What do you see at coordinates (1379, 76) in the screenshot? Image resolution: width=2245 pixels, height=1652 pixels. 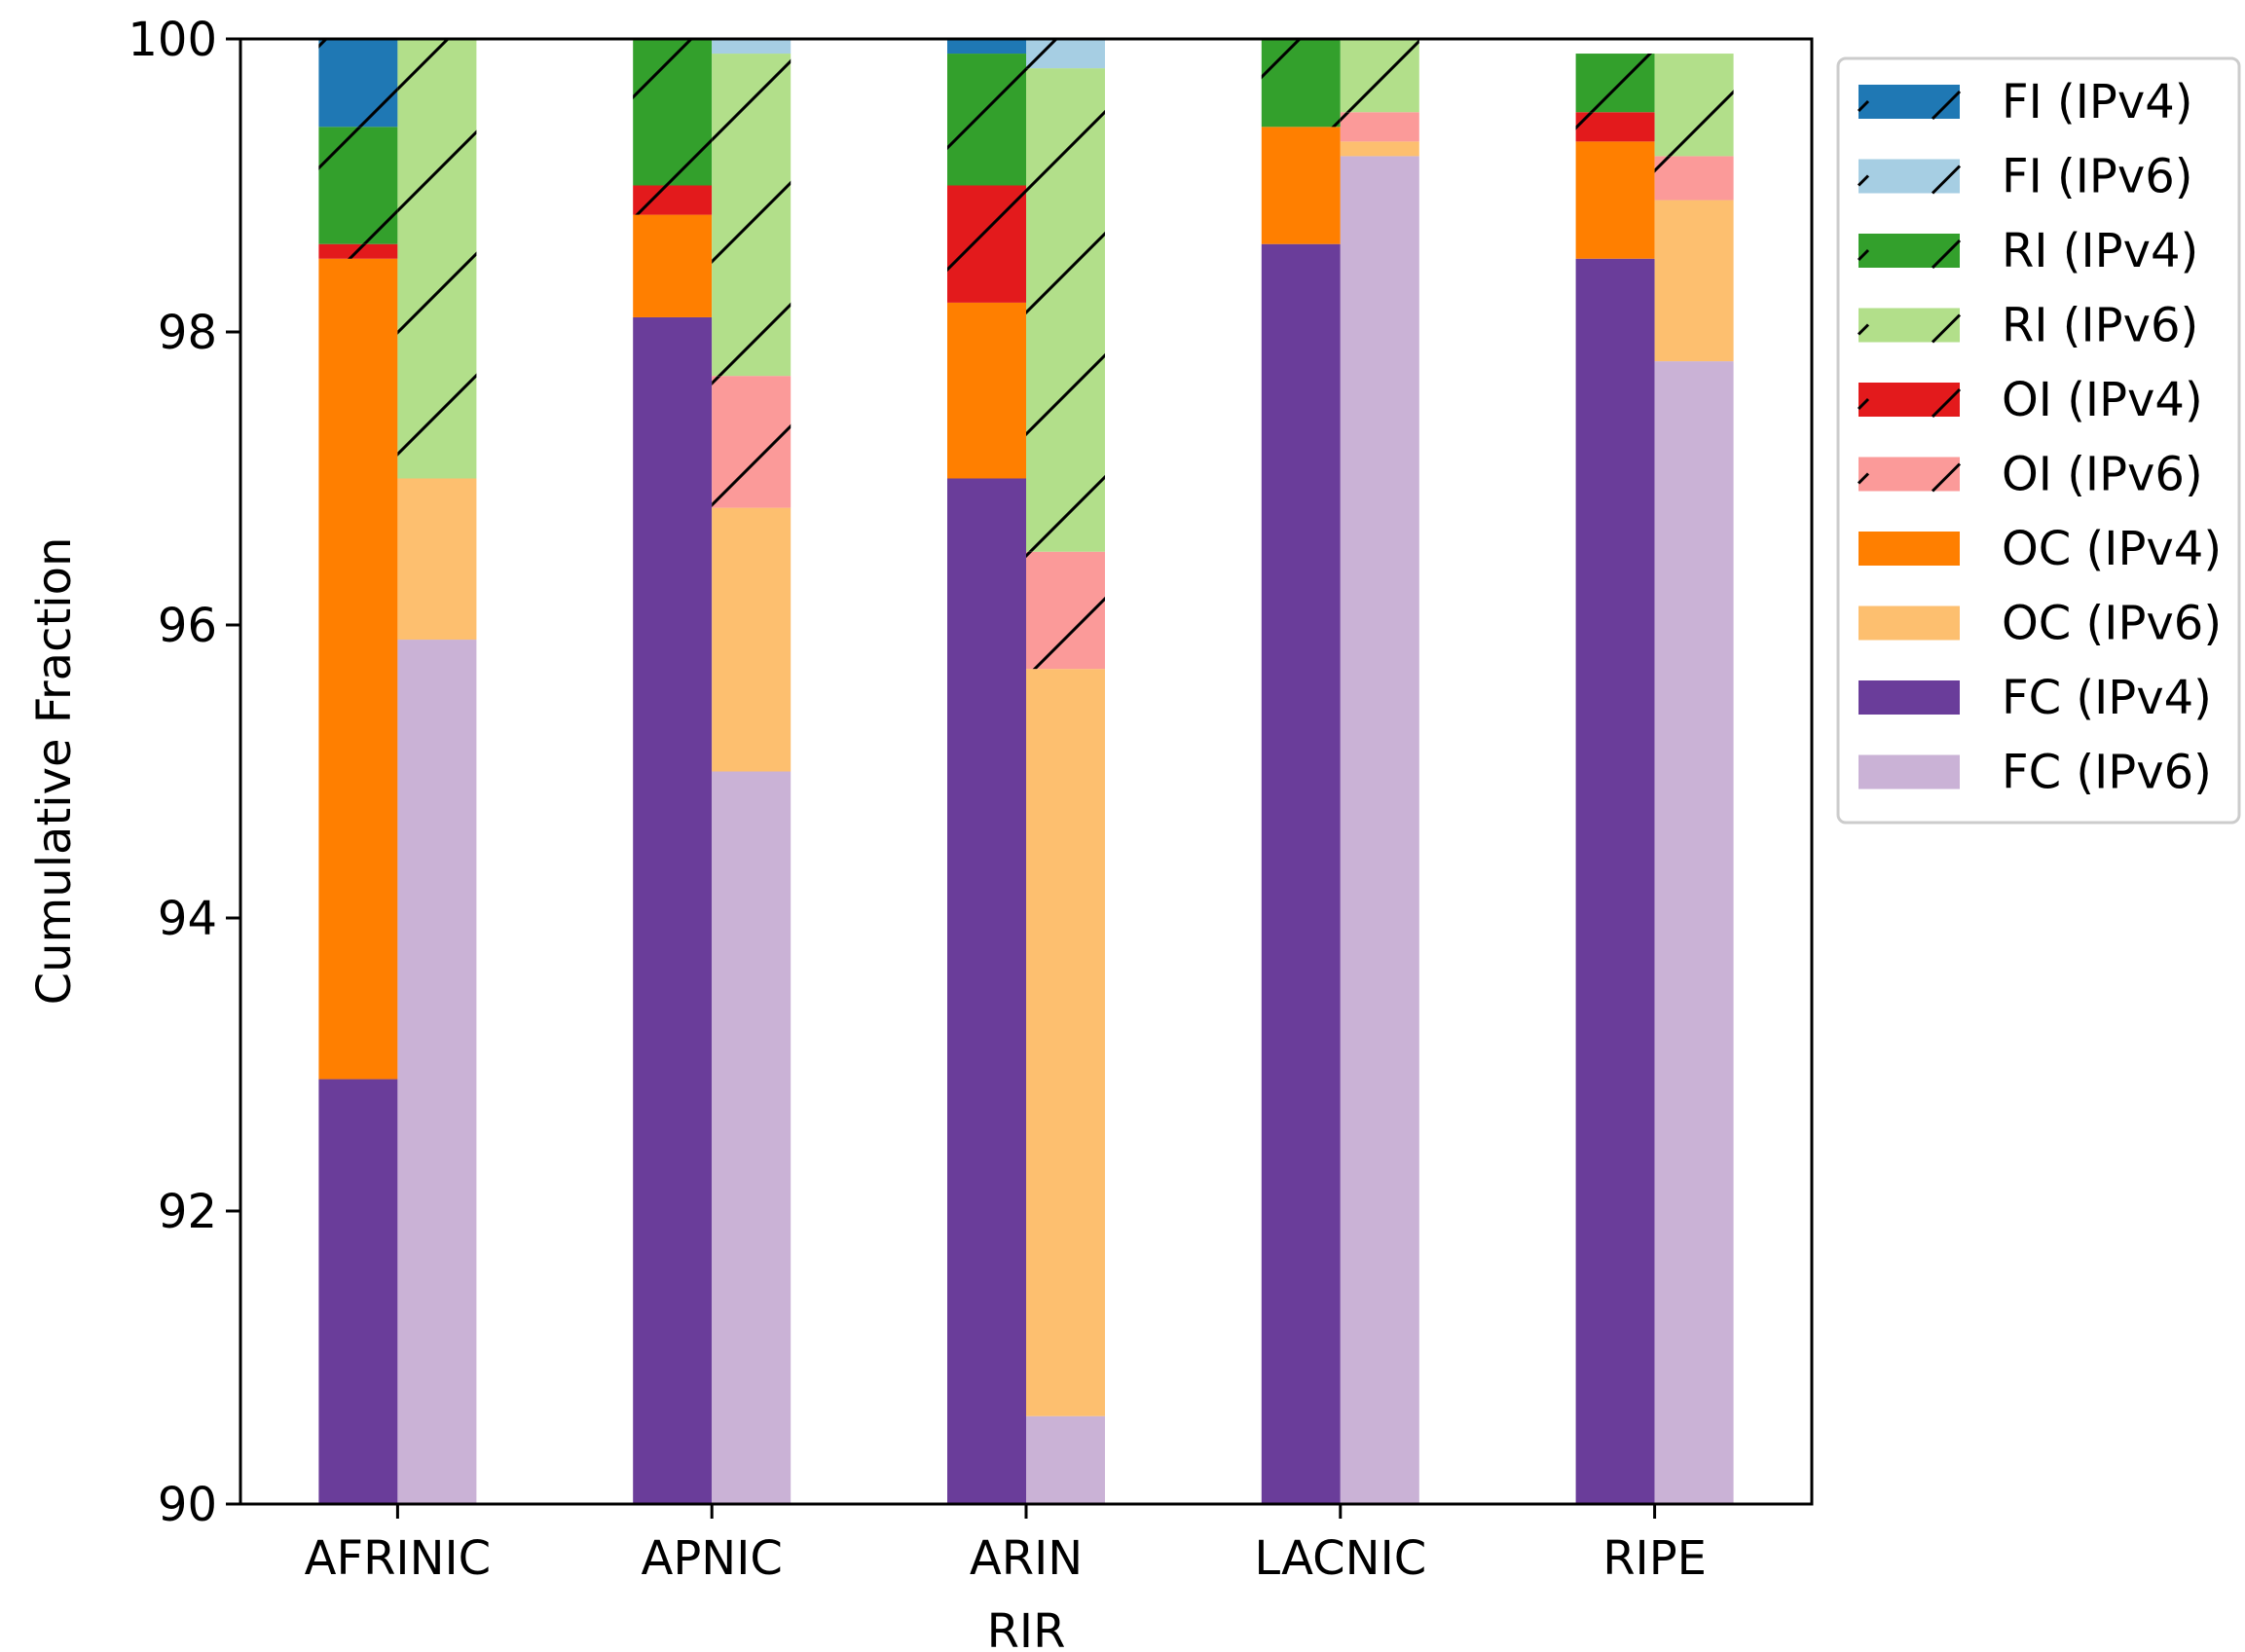 I see `bar-hatch-ri-ipv6-lacnic` at bounding box center [1379, 76].